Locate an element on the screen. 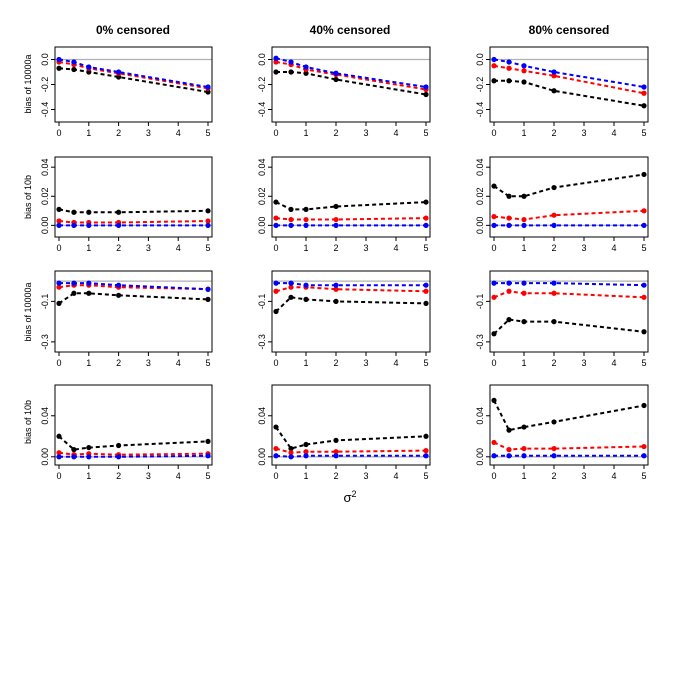  panel-r3-c1: 0 1 2 3 4 5 0.00 0.04 is located at coordinates (344, 432).